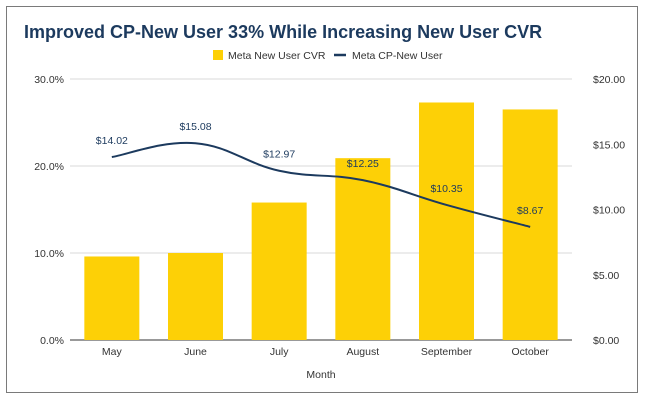  Describe the element at coordinates (325, 352) in the screenshot. I see `x-axis: May June July August September October` at that location.